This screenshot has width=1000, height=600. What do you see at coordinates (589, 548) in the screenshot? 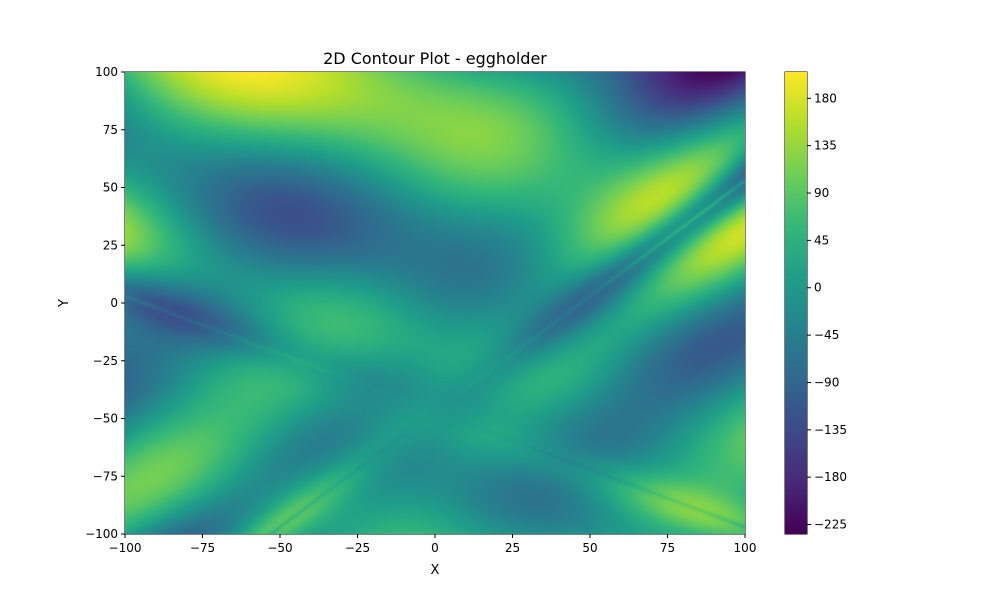
I see `x-tick-label: 50` at bounding box center [589, 548].